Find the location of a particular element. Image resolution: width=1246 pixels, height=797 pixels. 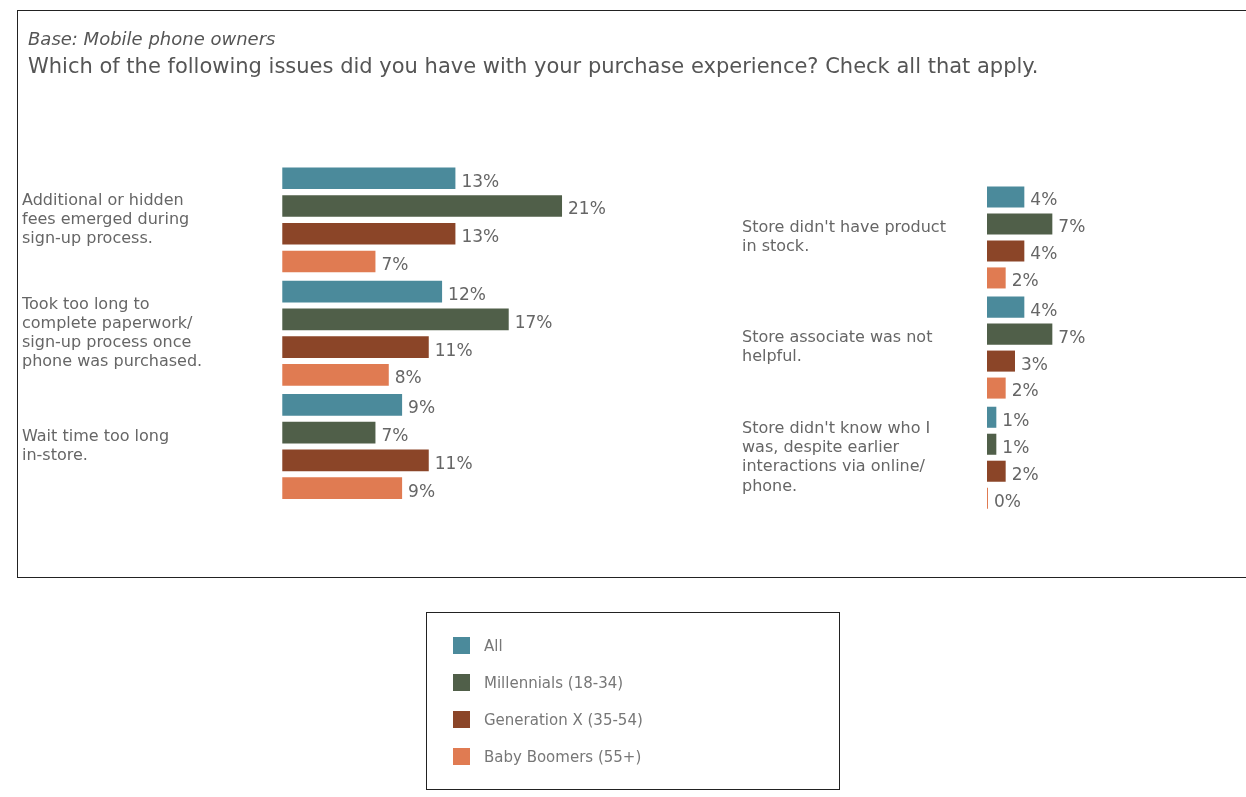

chart-subtitle: Base: Mobile phone owners is located at coordinates (152, 38).